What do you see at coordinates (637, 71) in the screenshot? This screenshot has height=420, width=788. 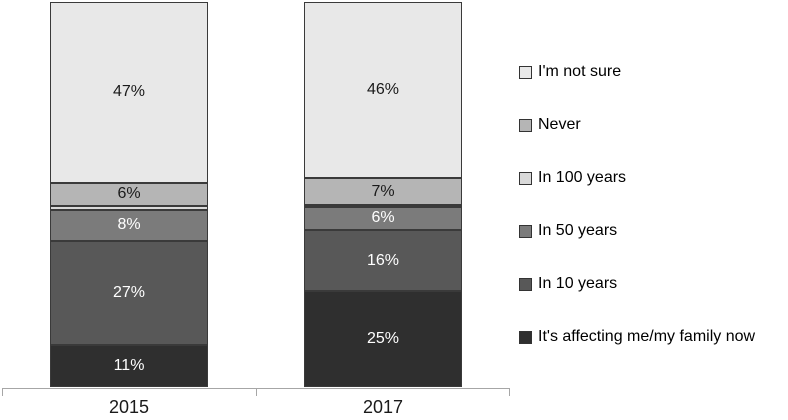 I see `legend-item-i-m-not-sure: I'm not sure` at bounding box center [637, 71].